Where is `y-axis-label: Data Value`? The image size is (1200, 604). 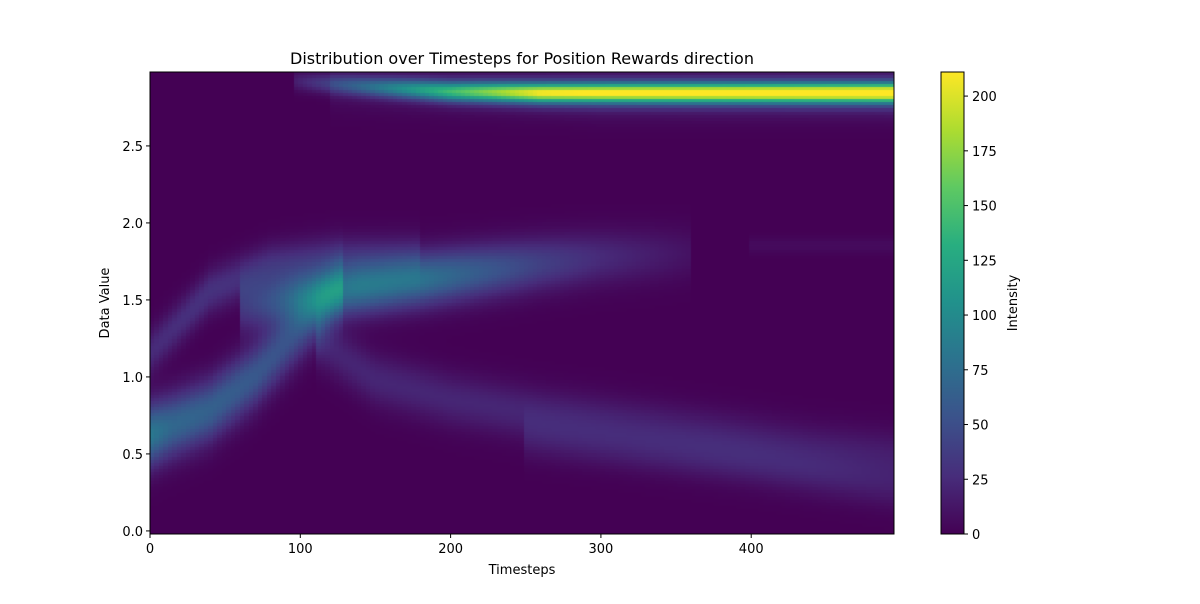
y-axis-label: Data Value is located at coordinates (105, 303).